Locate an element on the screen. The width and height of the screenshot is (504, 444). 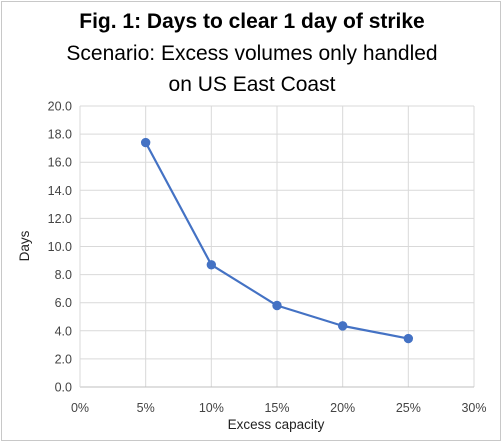
y-tick-label: 20.0 is located at coordinates (60, 107).